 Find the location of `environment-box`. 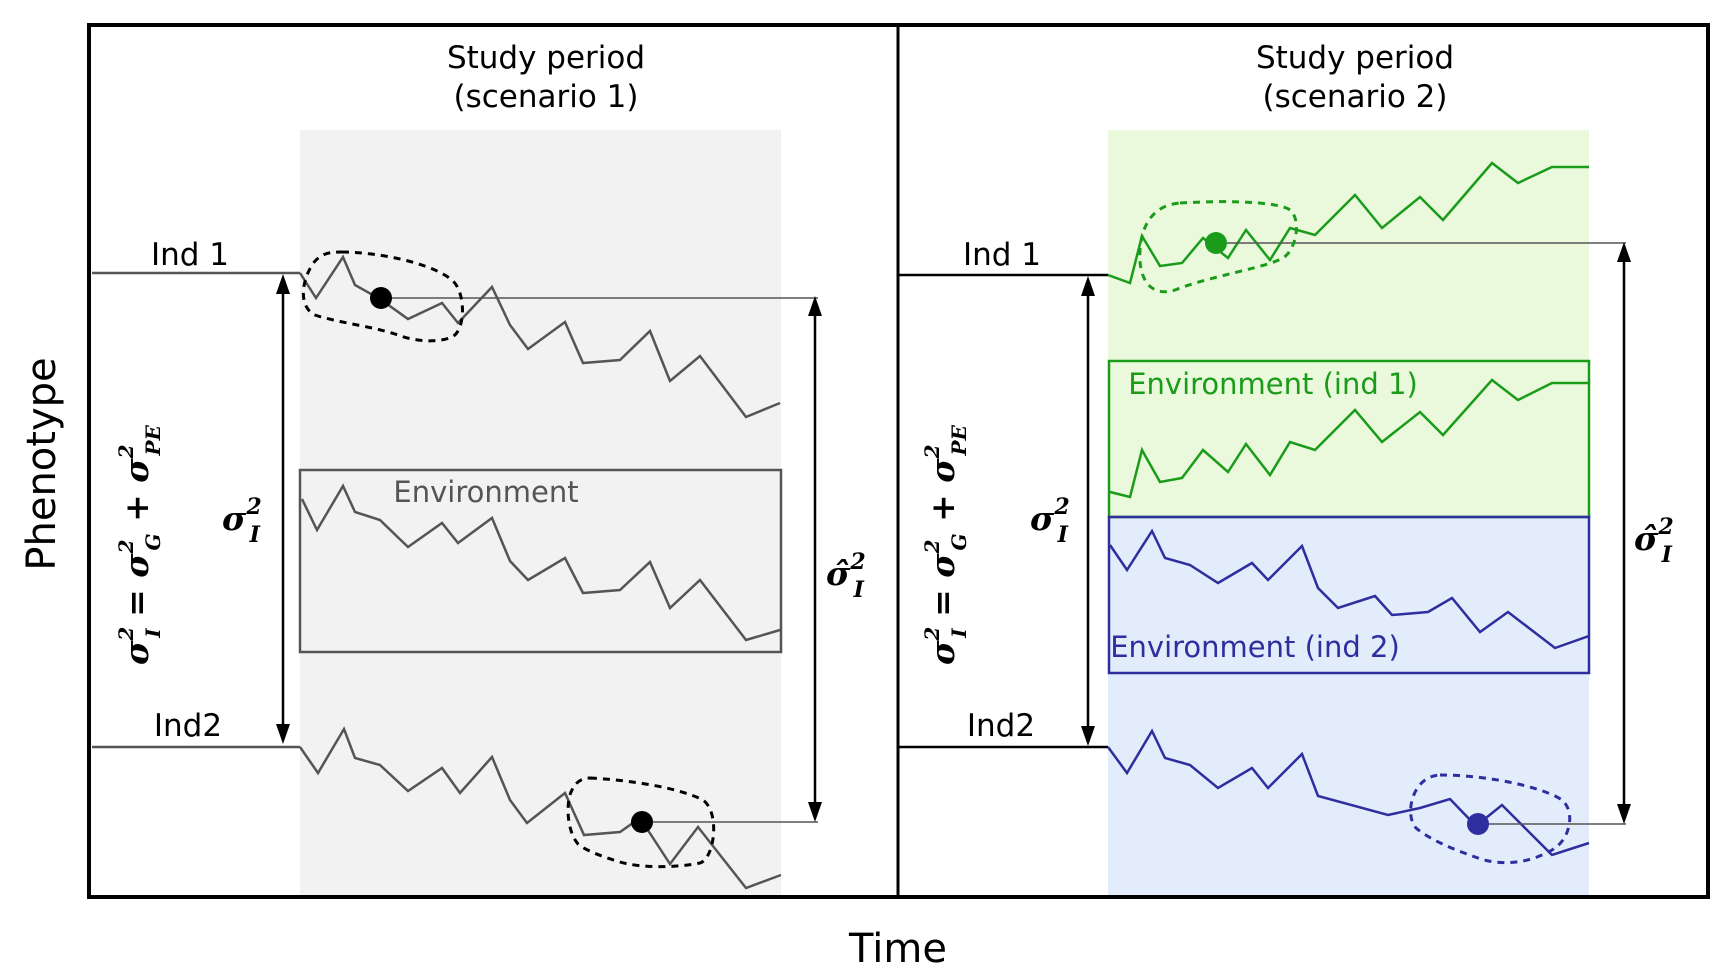

environment-box is located at coordinates (540, 561).